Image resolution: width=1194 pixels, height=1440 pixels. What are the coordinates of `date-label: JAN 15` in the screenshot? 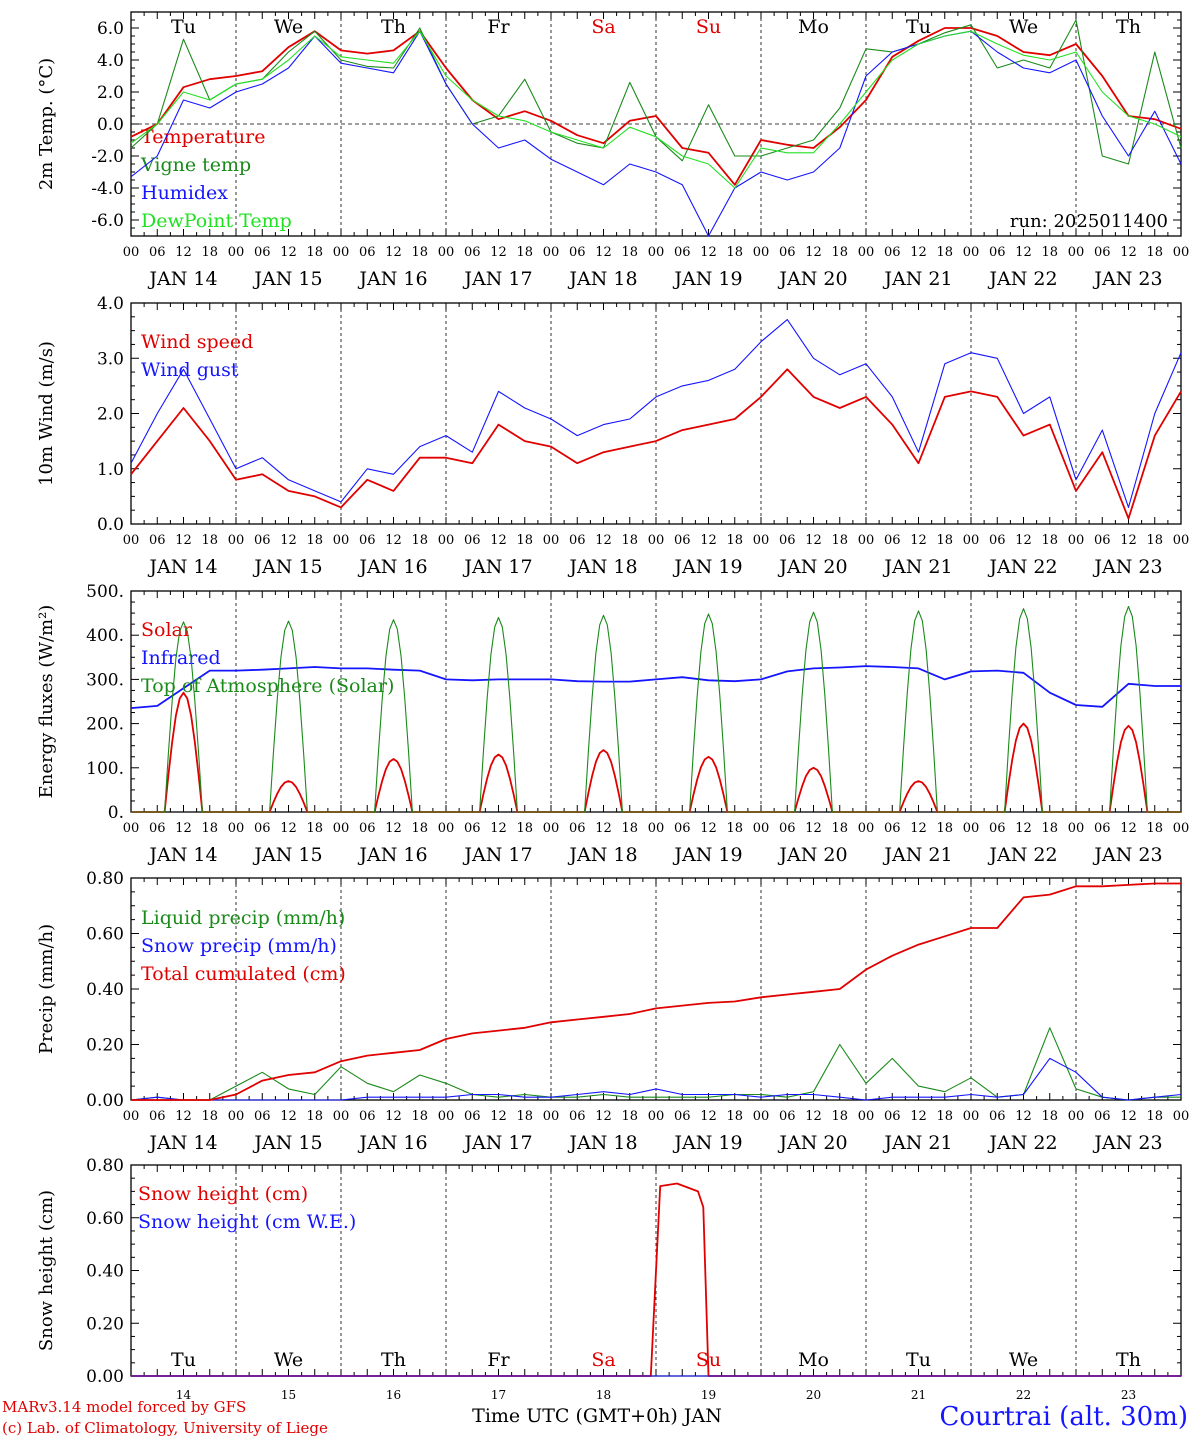 It's located at (287, 279).